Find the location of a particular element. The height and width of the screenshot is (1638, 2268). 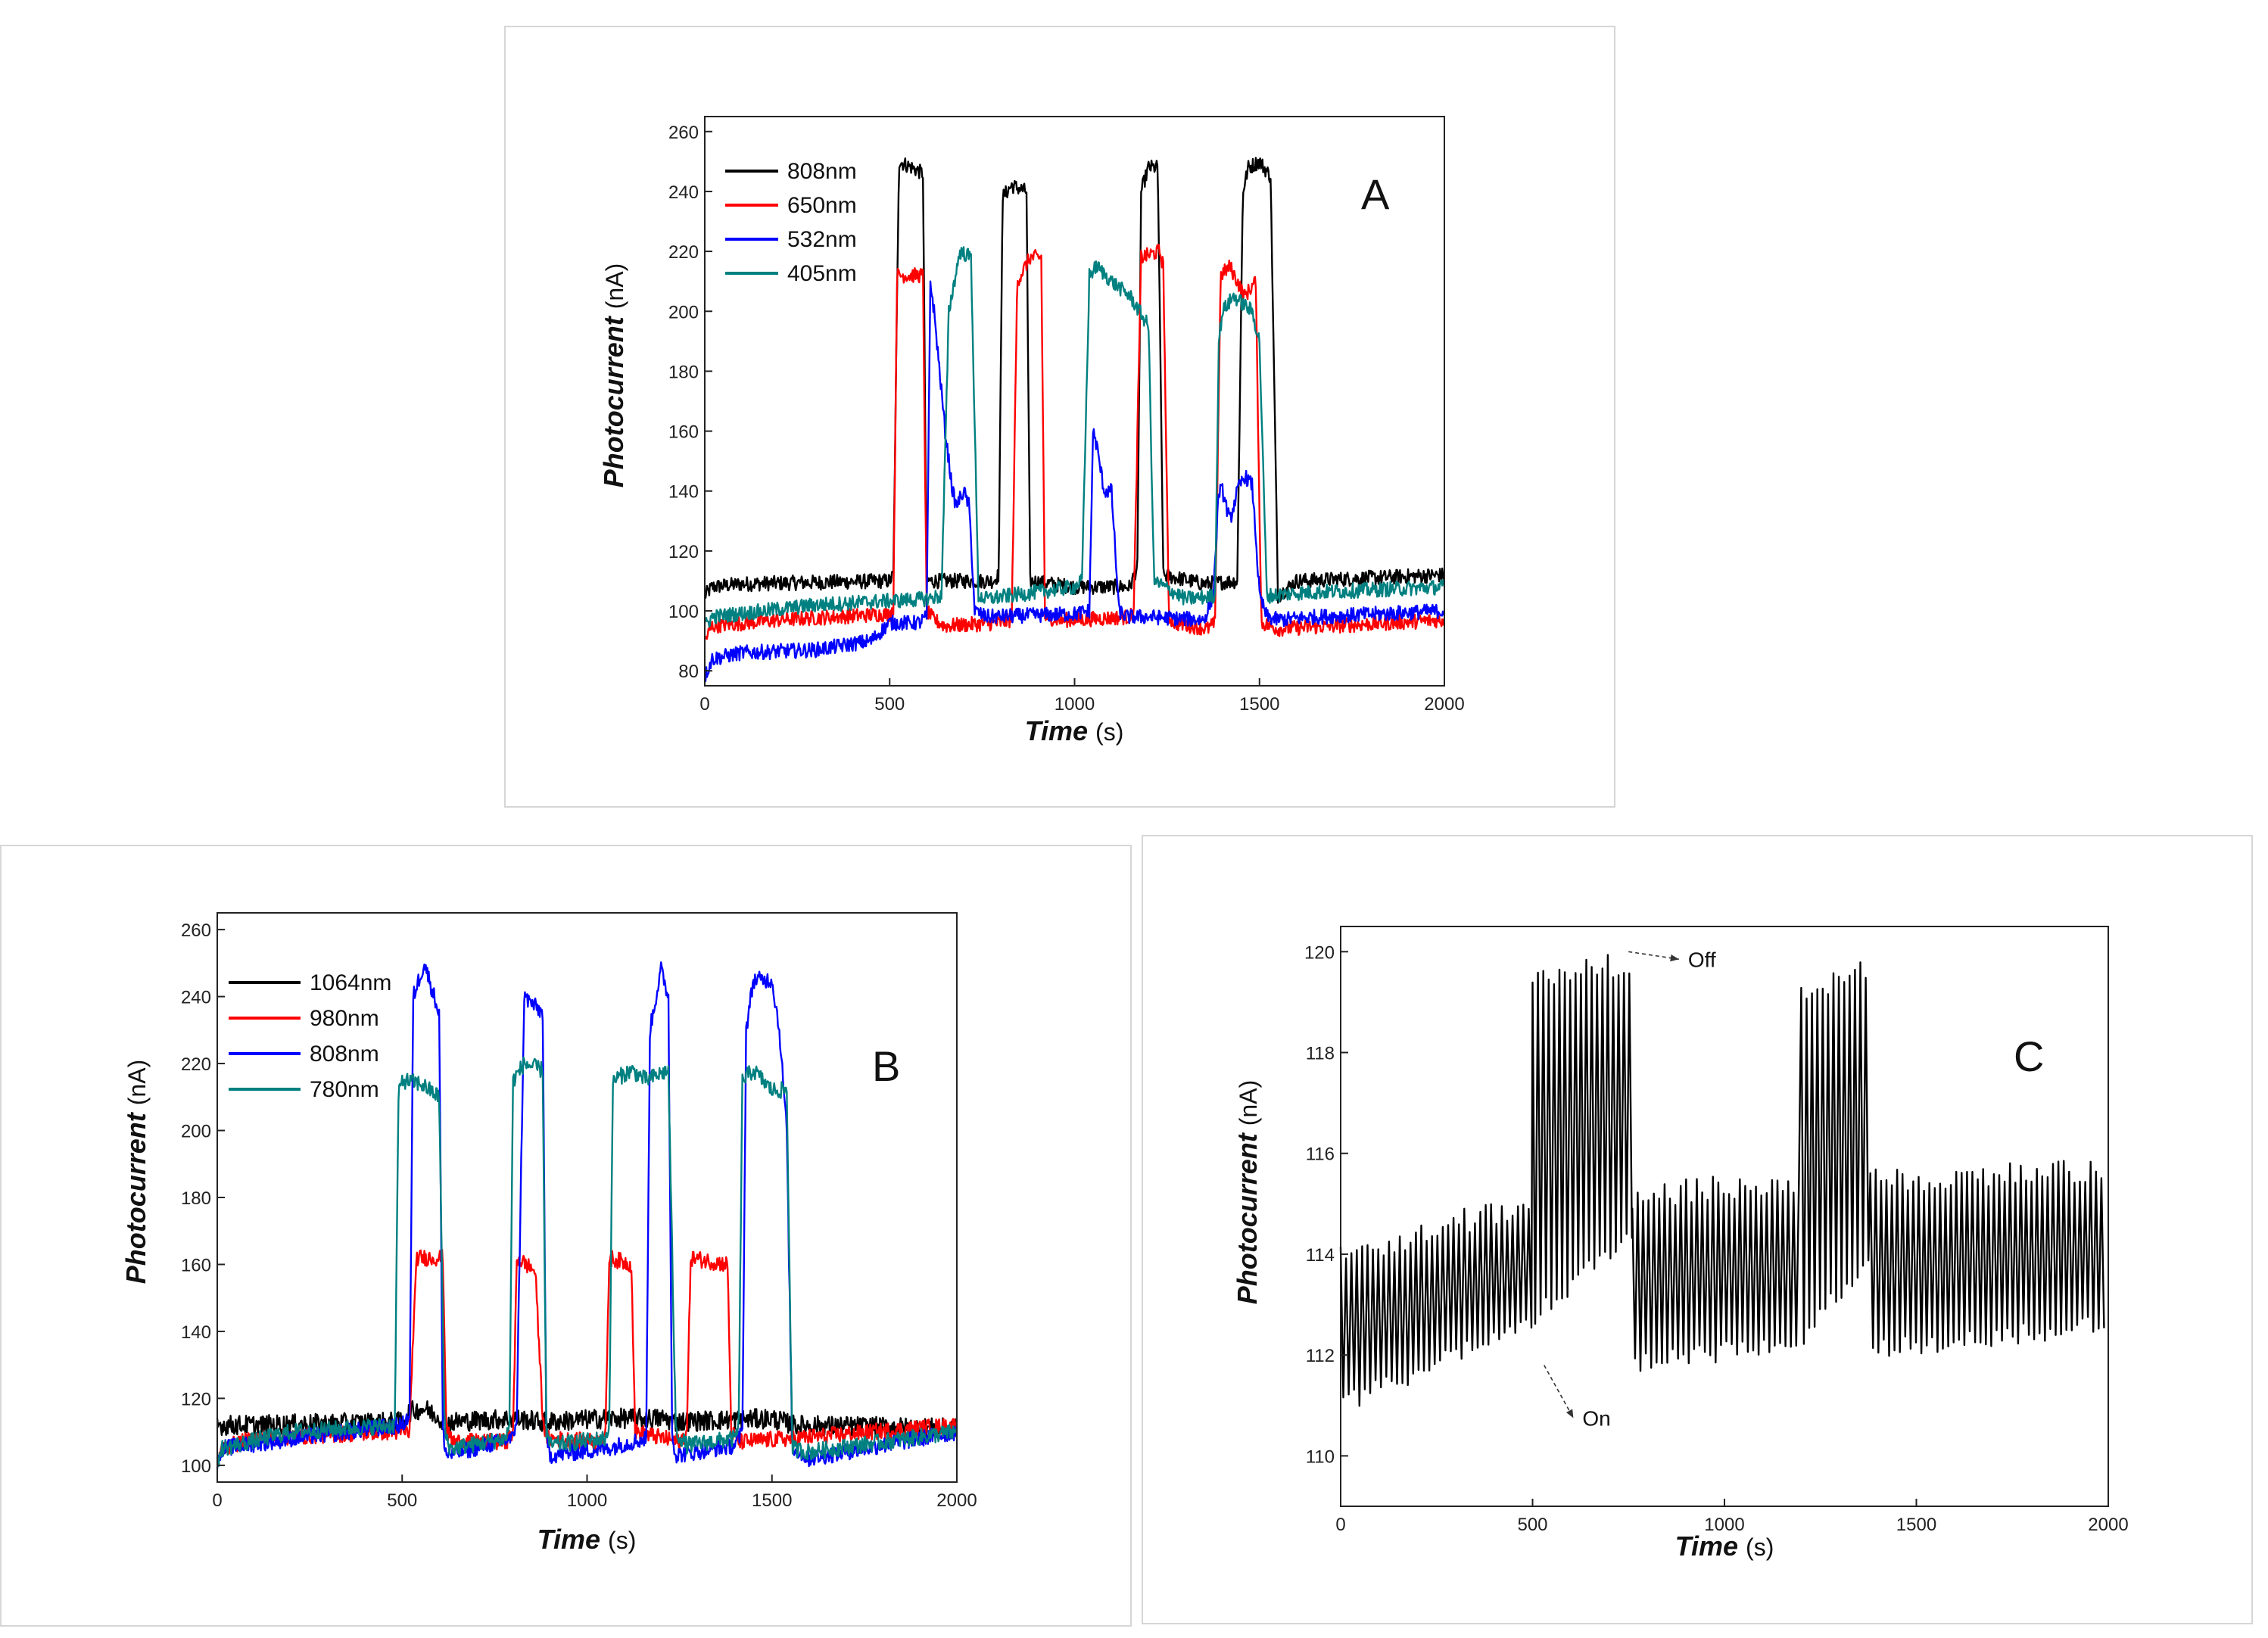

y-tick-label: 118 is located at coordinates (1321, 1054).